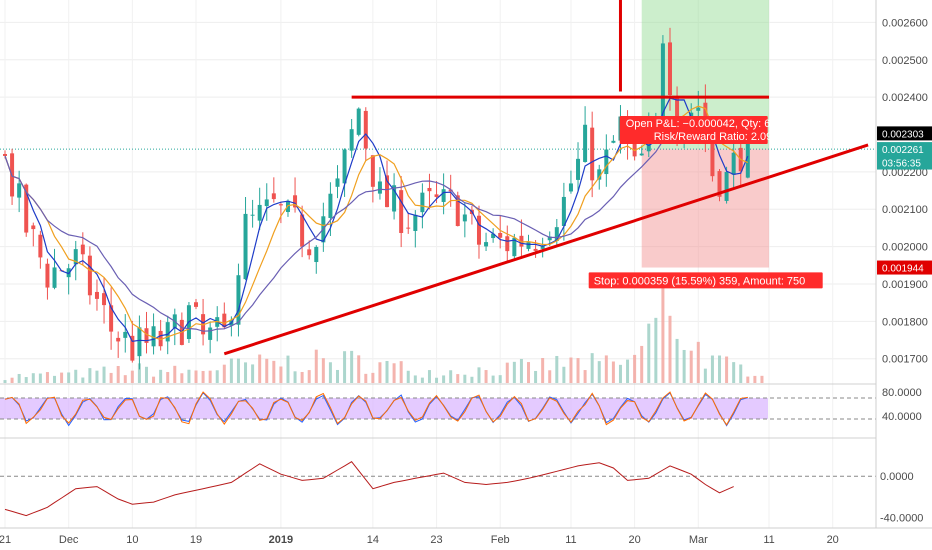 This screenshot has width=932, height=550. I want to click on time-tick-label: 23, so click(436, 540).